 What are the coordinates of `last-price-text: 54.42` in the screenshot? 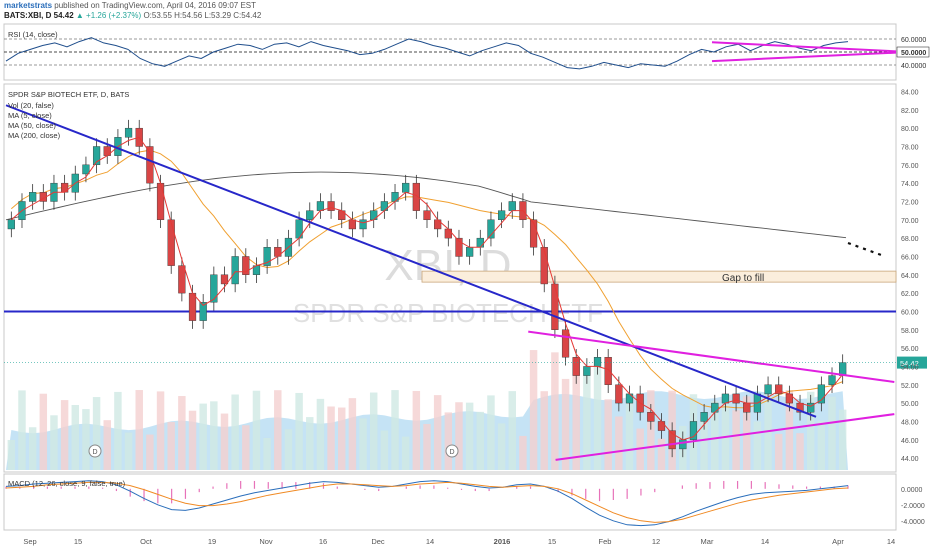 It's located at (63, 15).